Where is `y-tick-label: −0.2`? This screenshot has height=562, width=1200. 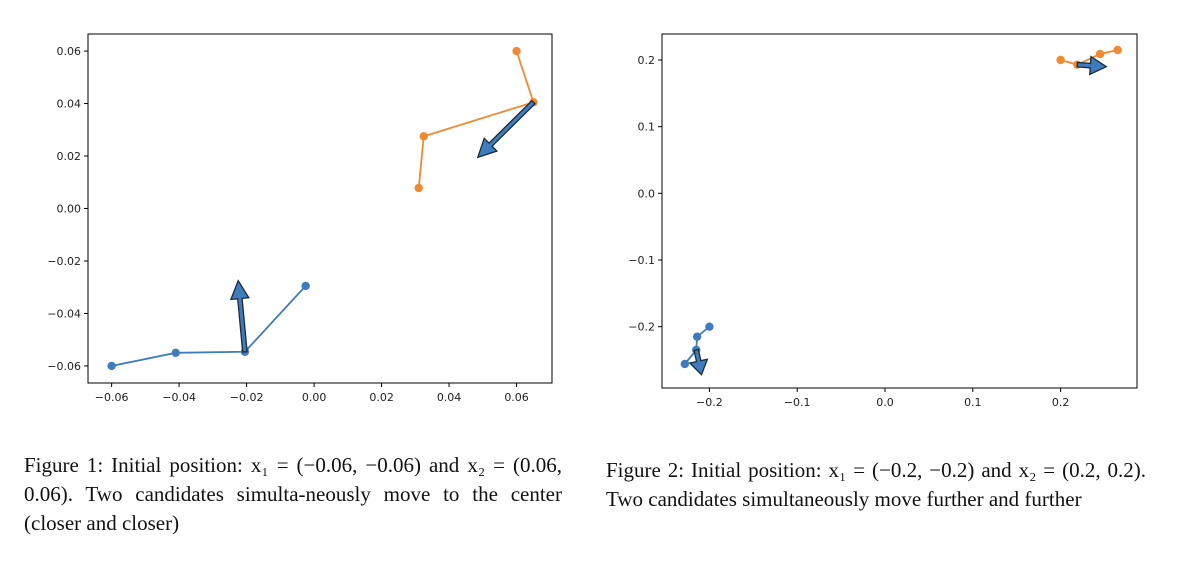 y-tick-label: −0.2 is located at coordinates (641, 327).